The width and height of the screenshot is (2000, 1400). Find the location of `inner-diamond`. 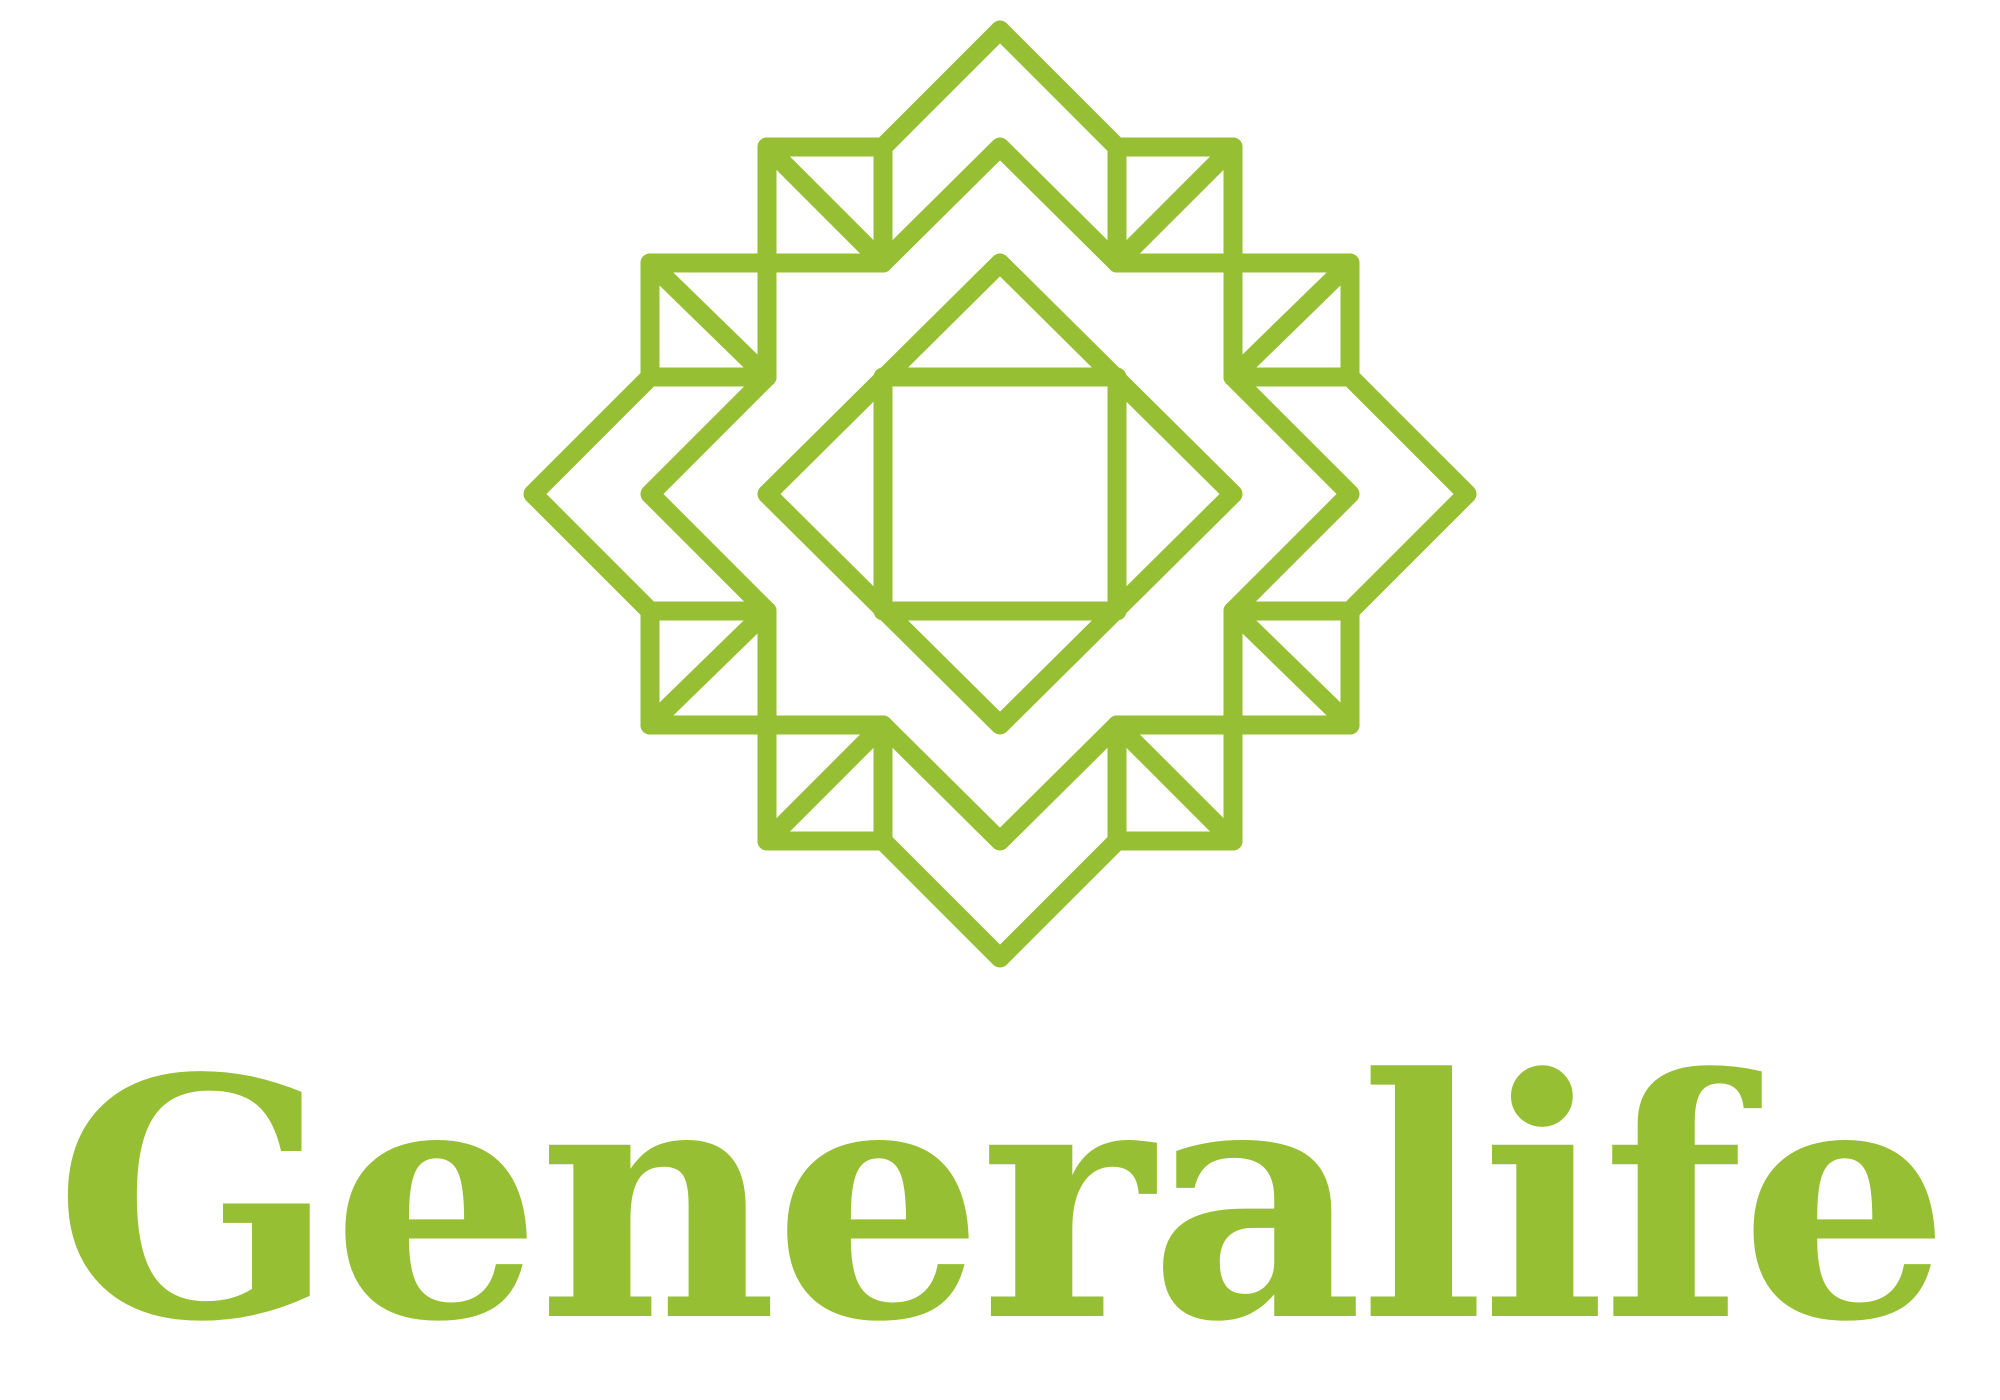

inner-diamond is located at coordinates (1000, 494).